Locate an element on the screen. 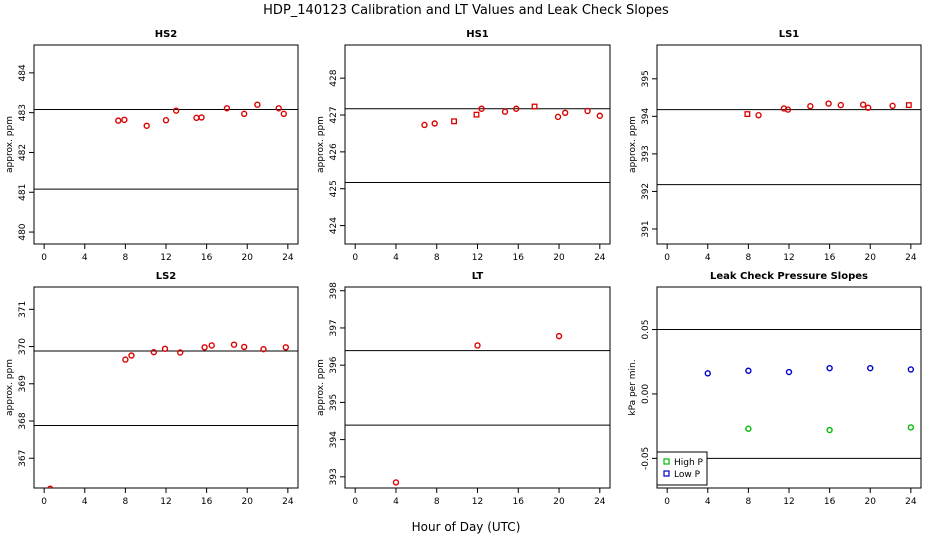 This screenshot has height=544, width=936. panel-ls2: LS2 approx. ppm 0 4 8 12 16 20 24 367 368 369 370 371 is located at coordinates (152, 389).